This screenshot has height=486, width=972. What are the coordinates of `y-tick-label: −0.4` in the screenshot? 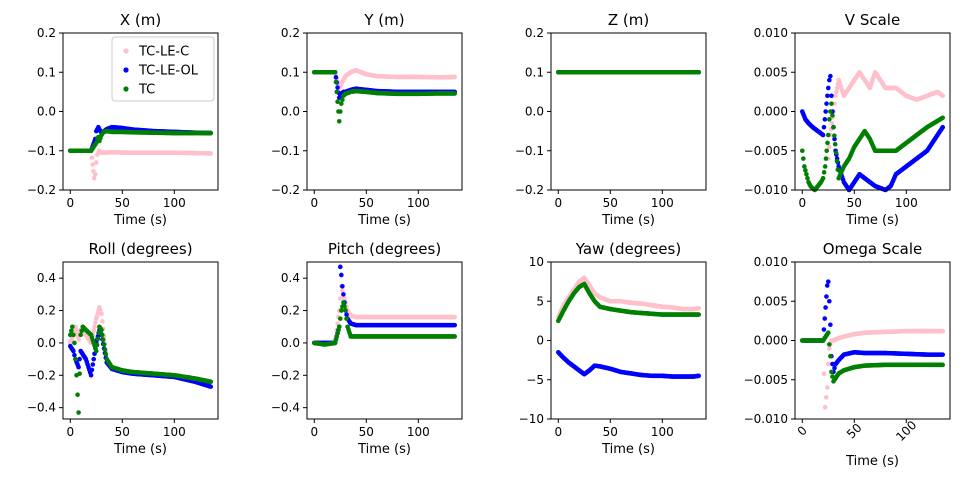 It's located at (41, 408).